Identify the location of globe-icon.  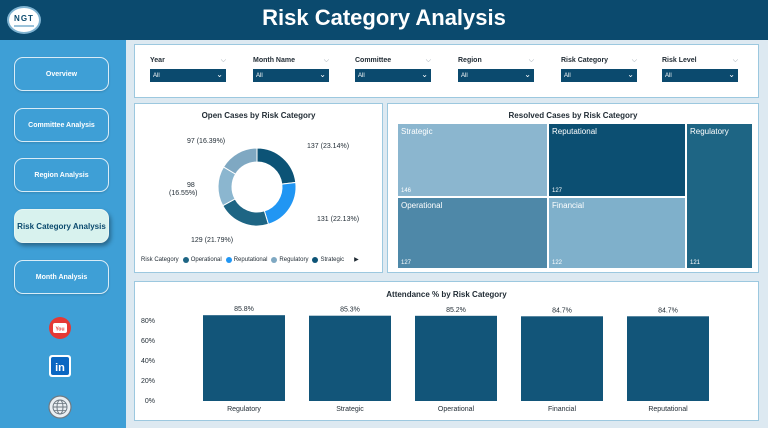
(60, 407).